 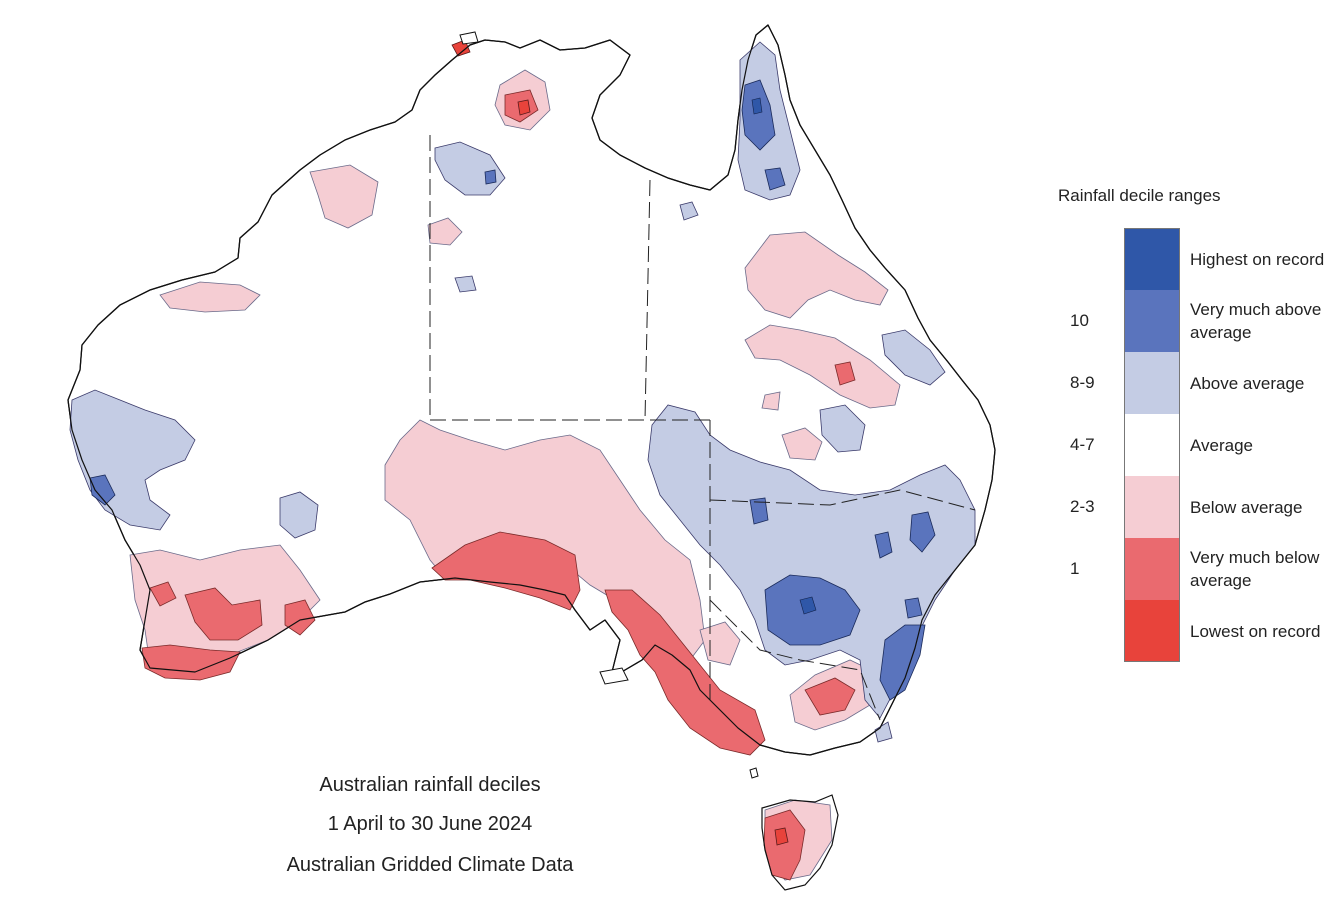 I want to click on legend-item: 4-7 Average, so click(x=1197, y=445).